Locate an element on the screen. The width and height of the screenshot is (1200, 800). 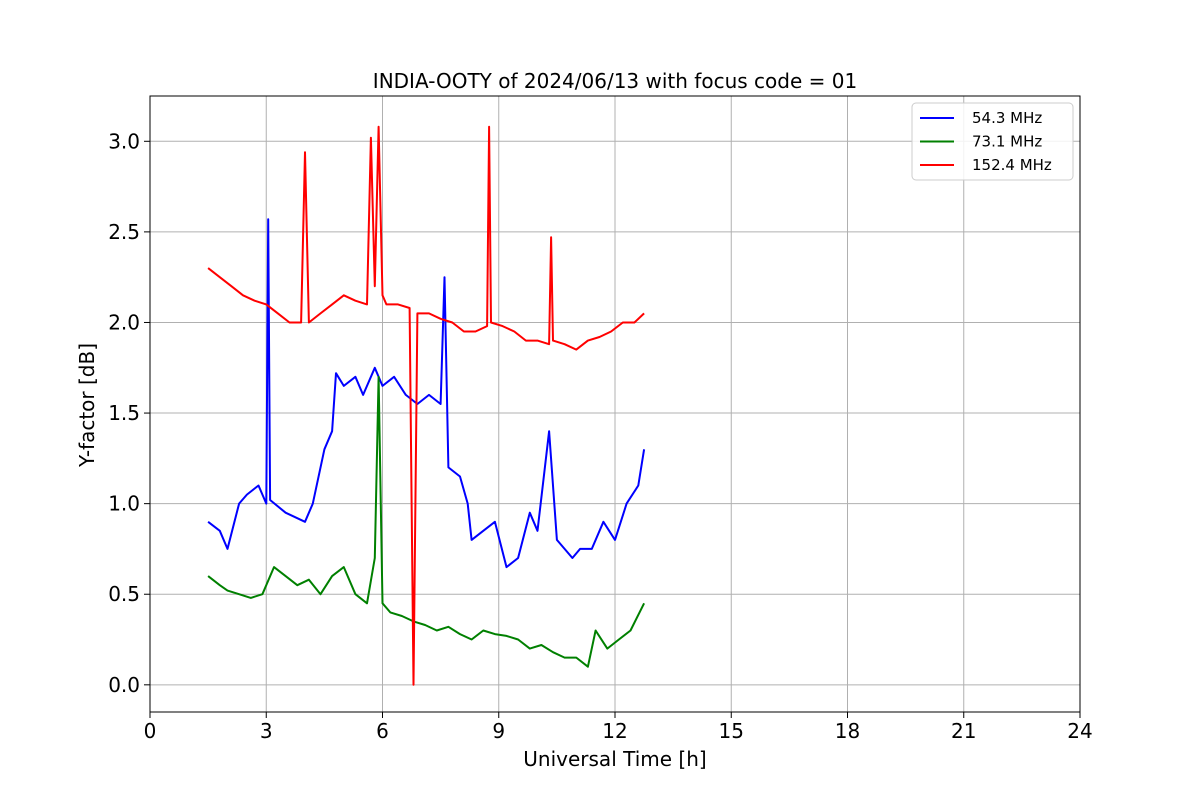
legend-entry: 73.1 MHz is located at coordinates (1007, 142).